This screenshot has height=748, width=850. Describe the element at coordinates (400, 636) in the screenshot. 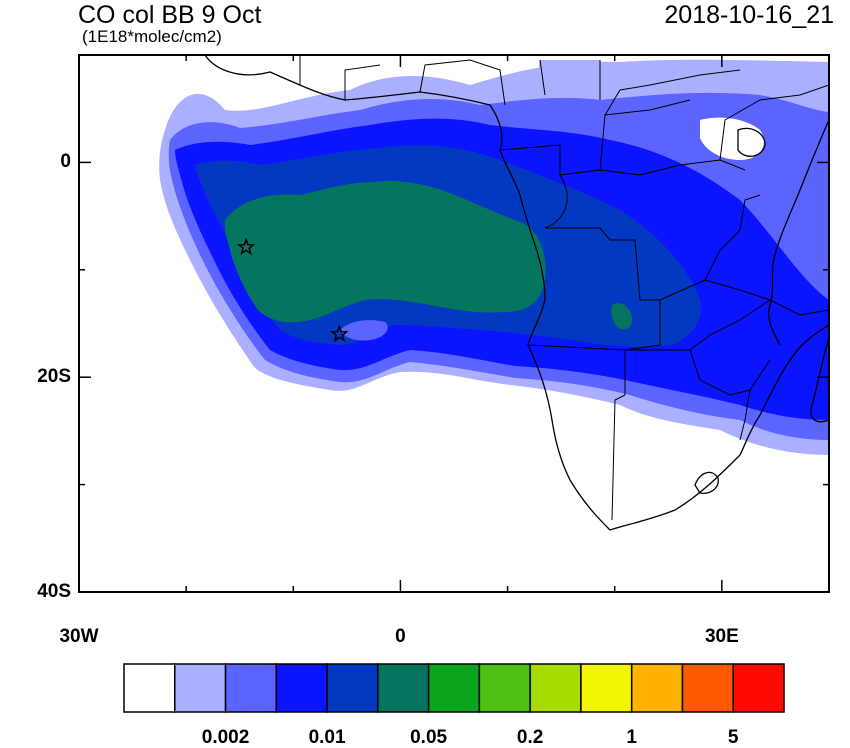

I see `x-tick-label: 0` at that location.